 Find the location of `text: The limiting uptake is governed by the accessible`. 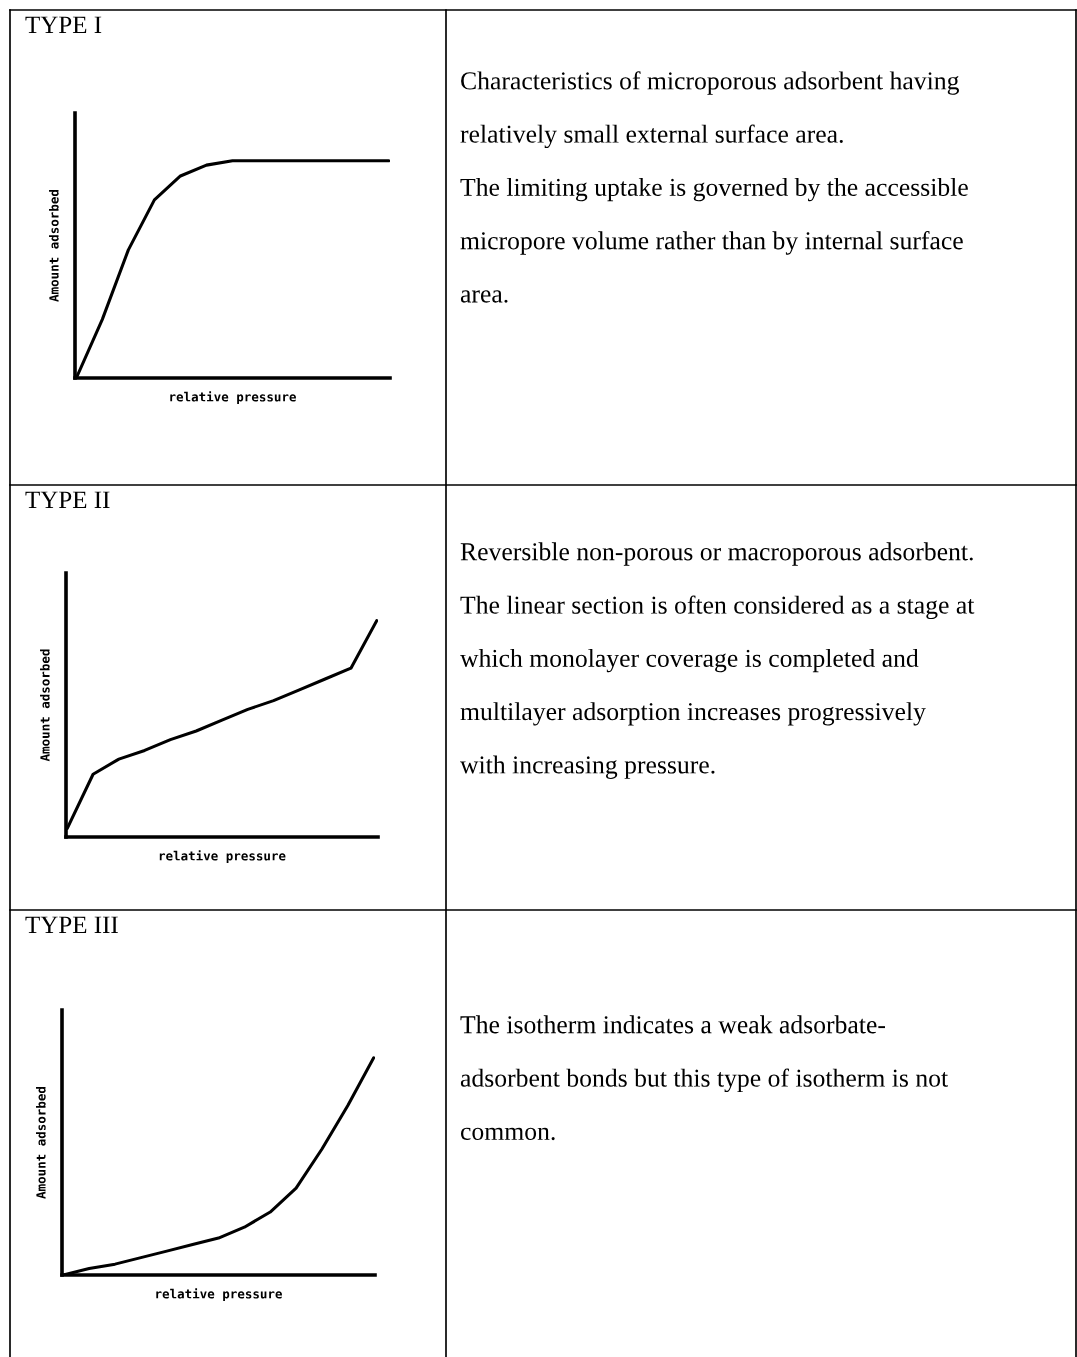

text: The limiting uptake is governed by the accessible is located at coordinates (714, 189).